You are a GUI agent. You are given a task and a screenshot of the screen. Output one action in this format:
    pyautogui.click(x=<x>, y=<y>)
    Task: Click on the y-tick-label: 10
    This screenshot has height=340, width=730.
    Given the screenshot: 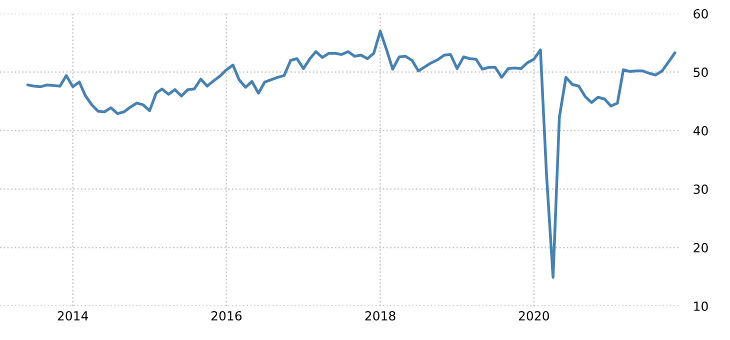 What is the action you would take?
    pyautogui.click(x=701, y=306)
    